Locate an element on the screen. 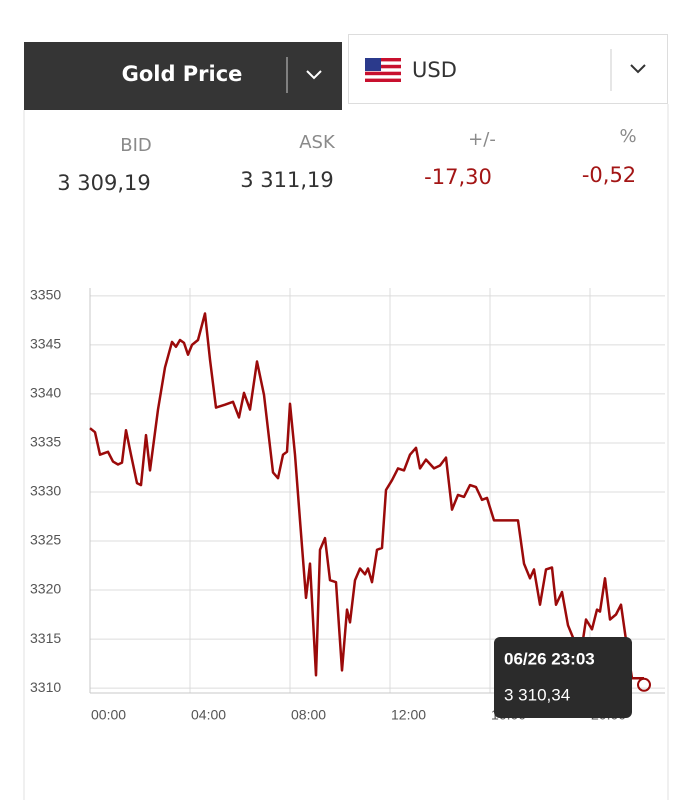 The width and height of the screenshot is (696, 800). us-flag is located at coordinates (383, 70).